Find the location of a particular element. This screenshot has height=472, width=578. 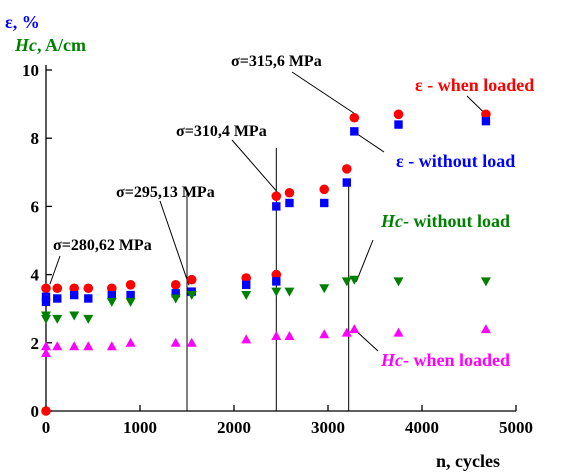

x-tick-label: 2000 is located at coordinates (234, 427).